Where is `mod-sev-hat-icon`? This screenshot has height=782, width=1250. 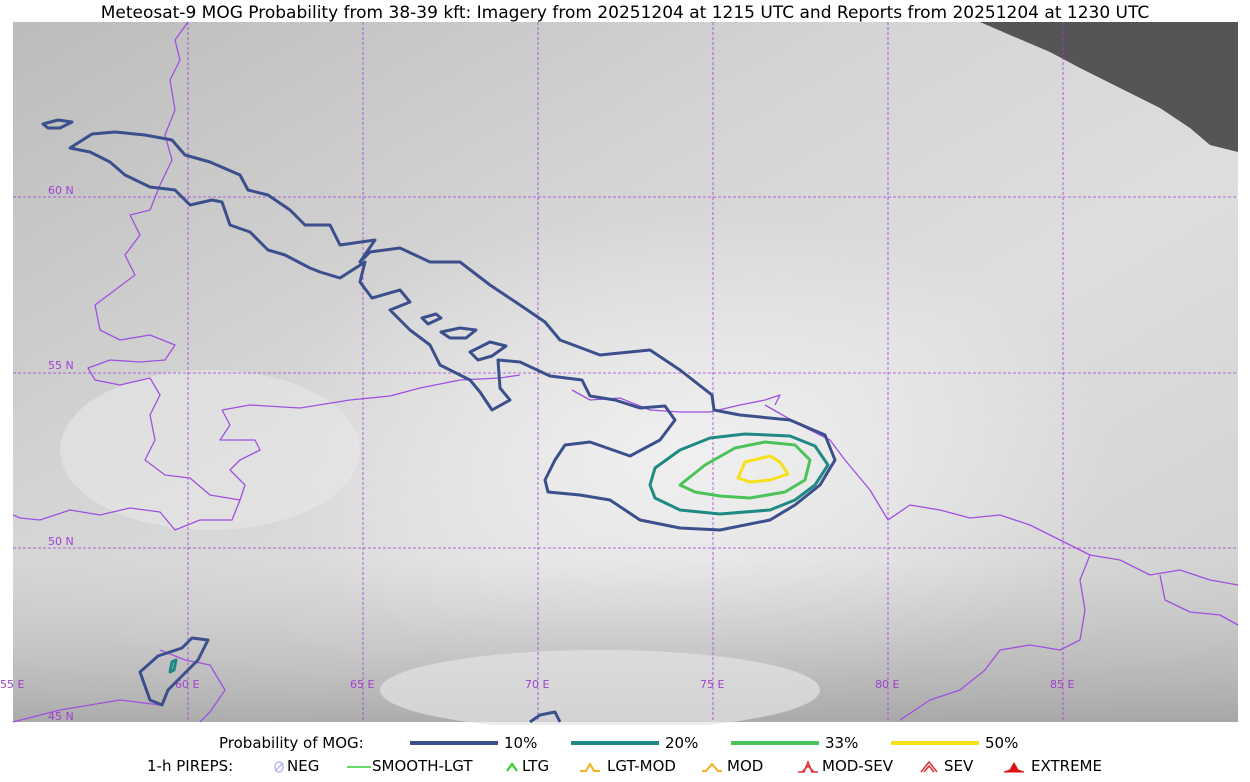
mod-sev-hat-icon is located at coordinates (808, 766).